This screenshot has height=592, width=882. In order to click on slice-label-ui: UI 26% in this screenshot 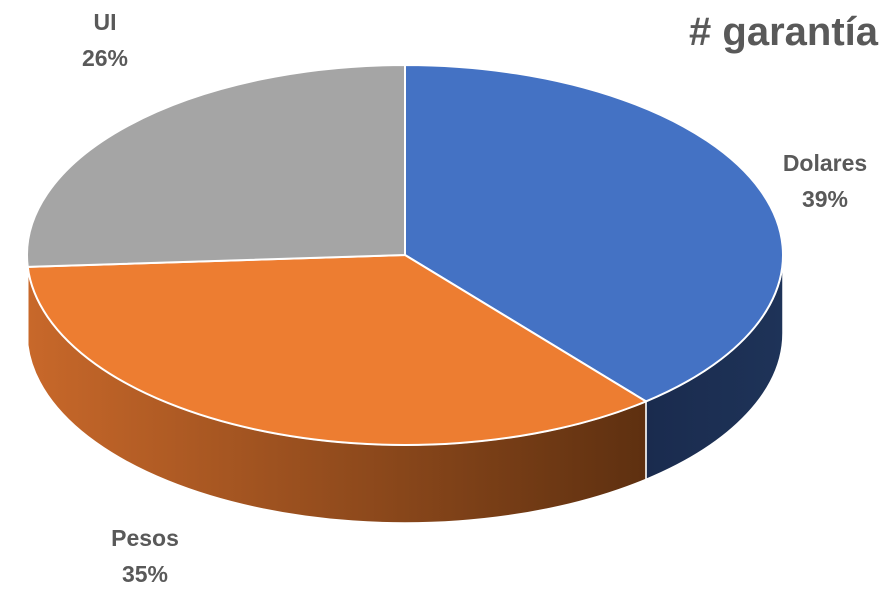, I will do `click(105, 40)`.